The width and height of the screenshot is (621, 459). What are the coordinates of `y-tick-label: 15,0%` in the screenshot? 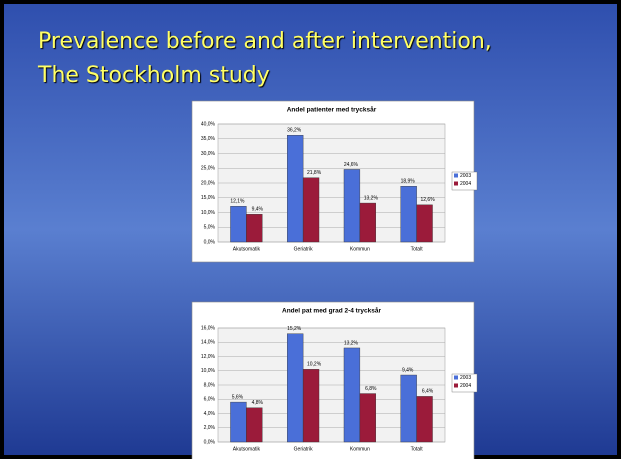 It's located at (208, 198).